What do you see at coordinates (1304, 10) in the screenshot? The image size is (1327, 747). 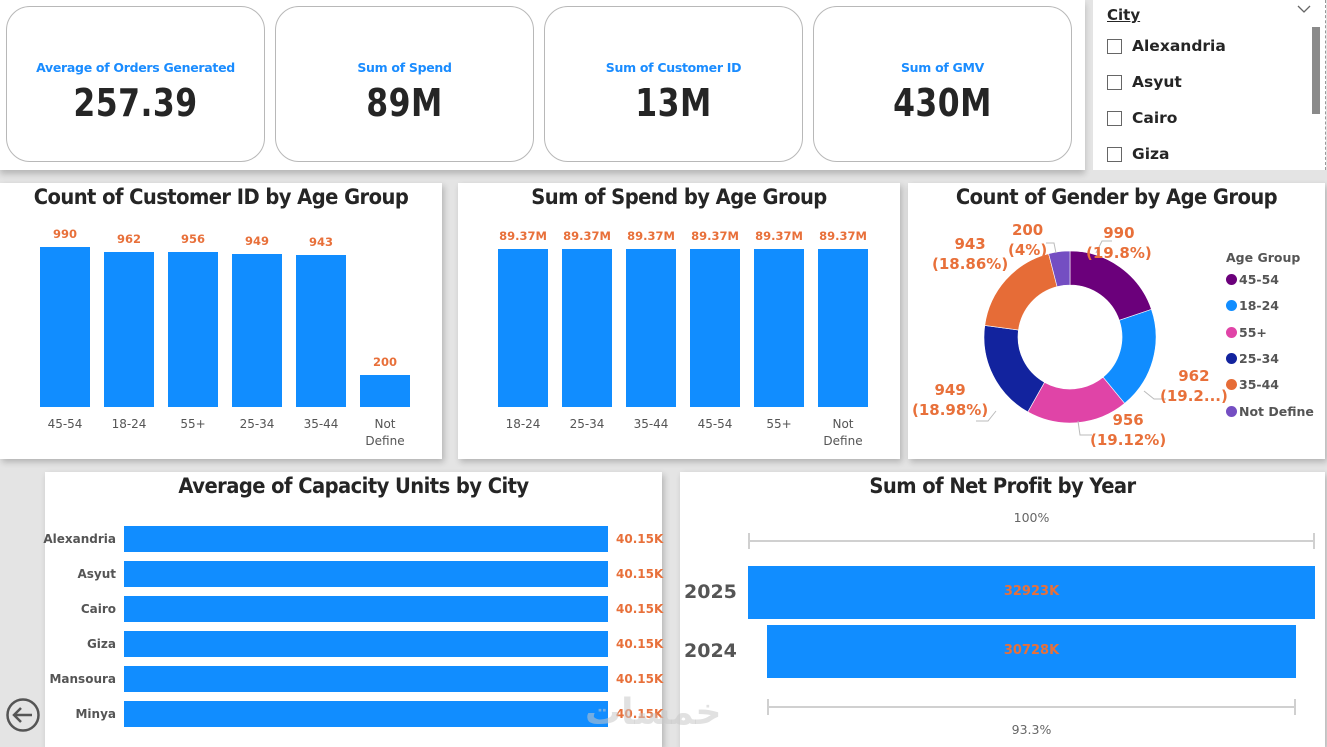 I see `chevron-down-icon` at bounding box center [1304, 10].